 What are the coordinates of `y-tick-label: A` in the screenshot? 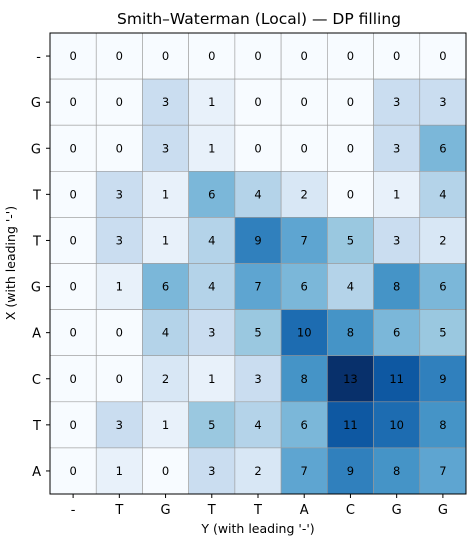 It's located at (36, 334).